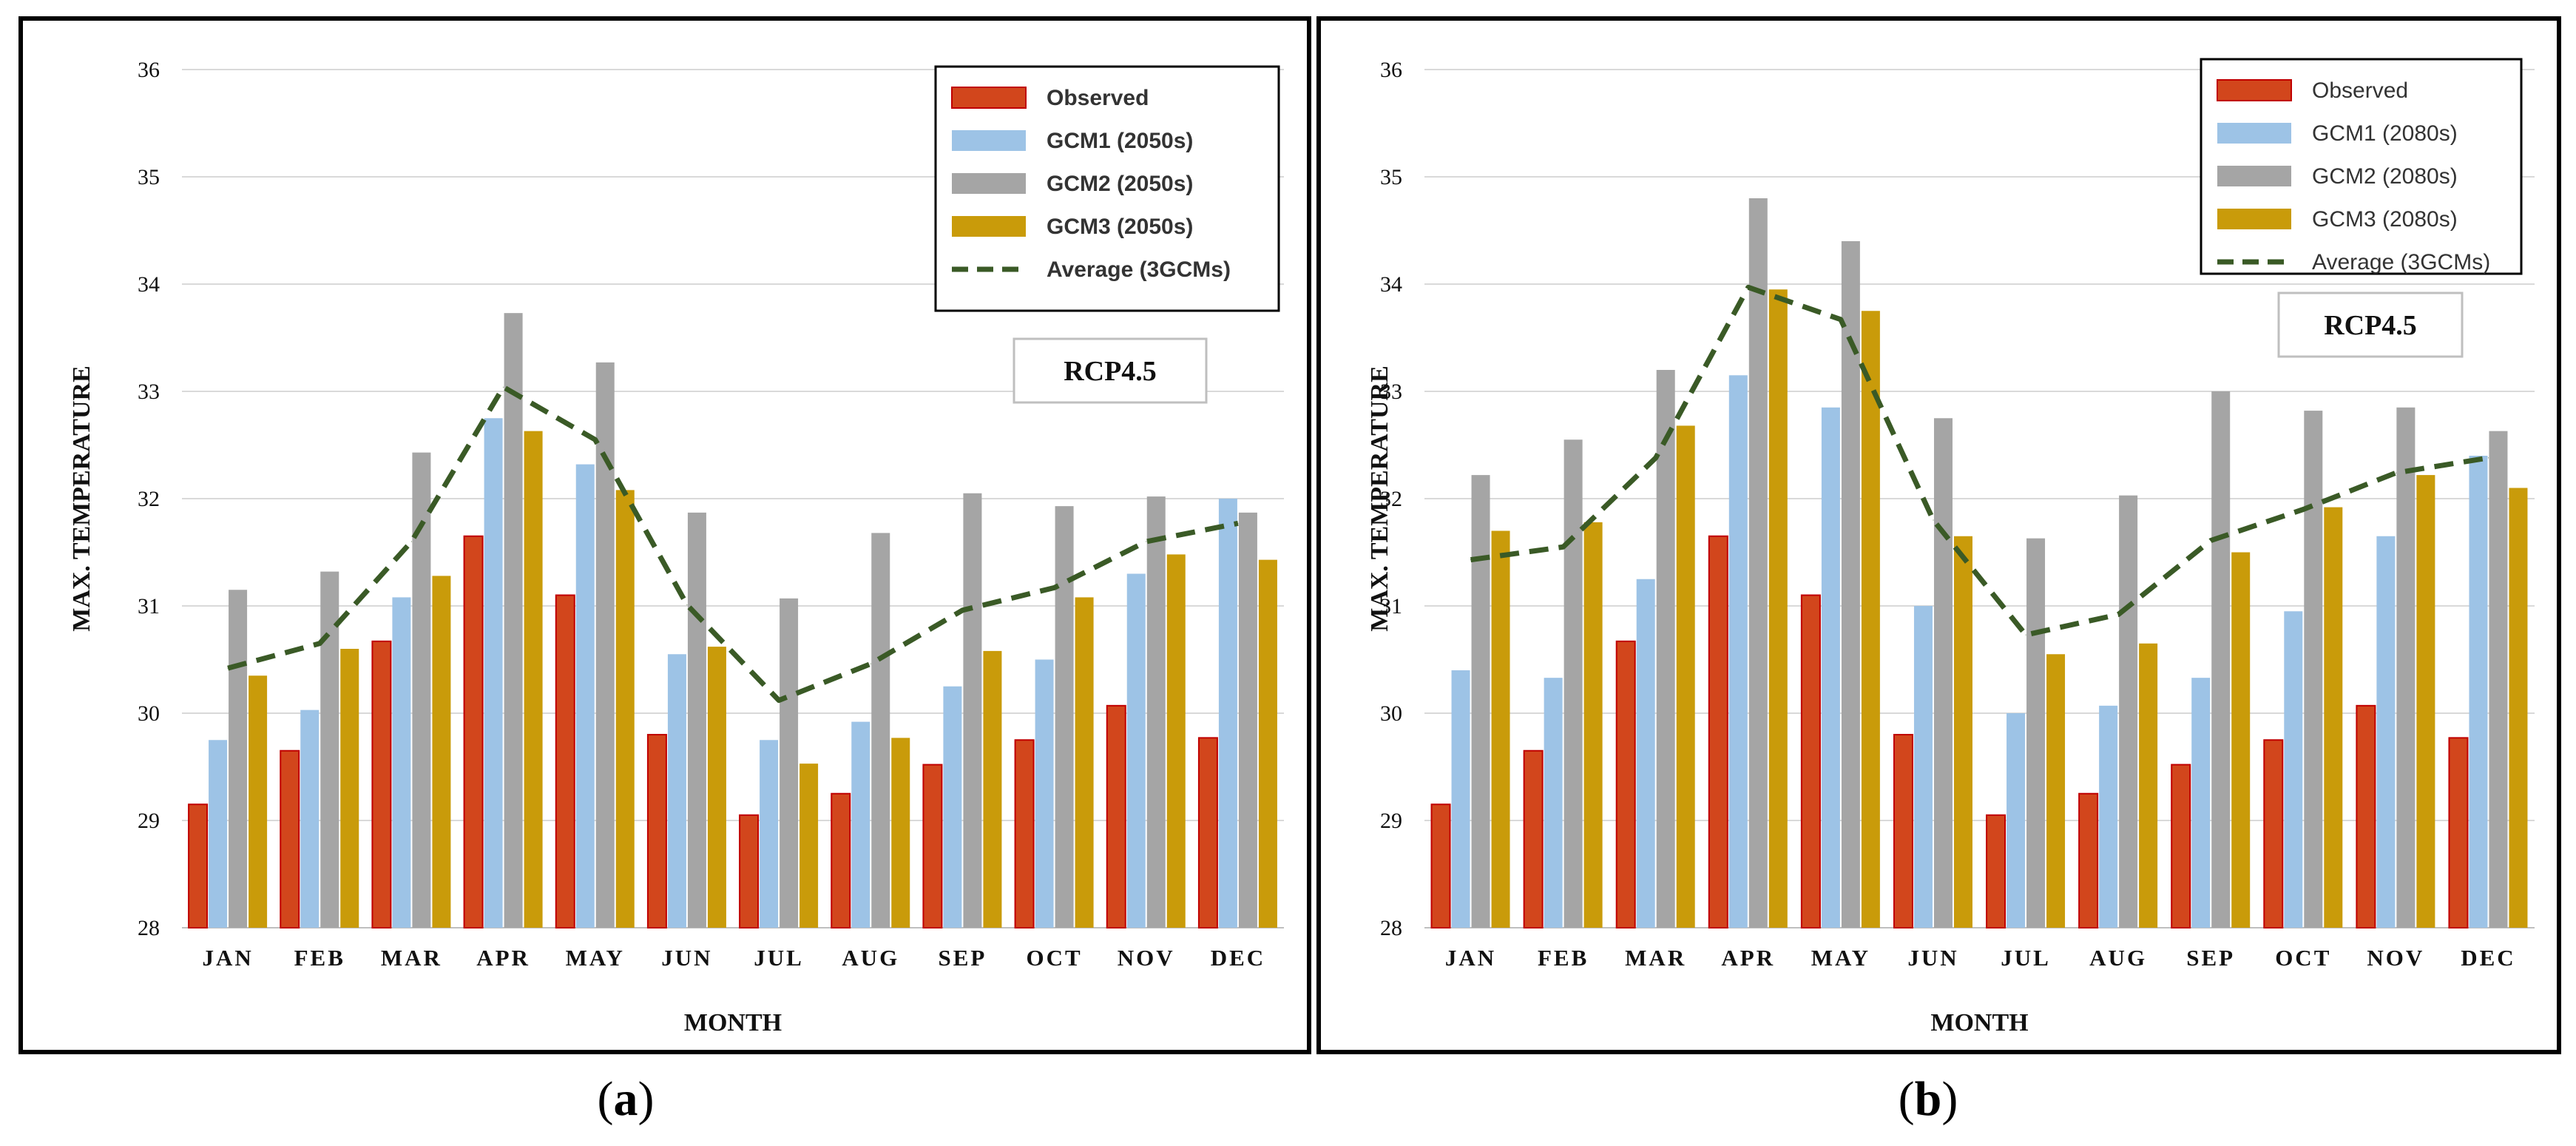 This screenshot has width=2576, height=1146. I want to click on chart-a-xtick-label: MAY, so click(595, 958).